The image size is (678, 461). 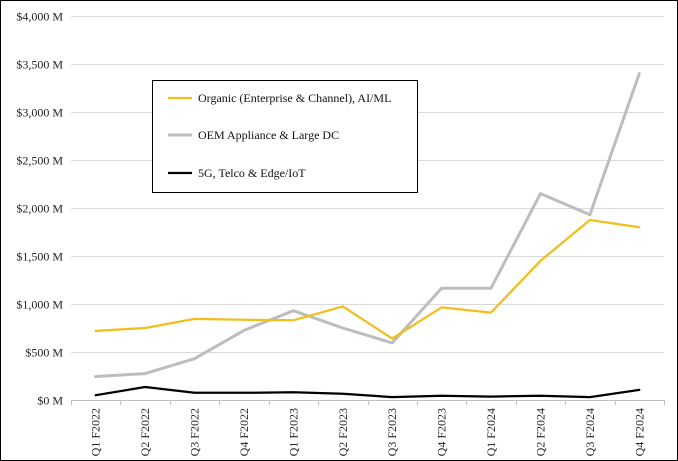 What do you see at coordinates (442, 432) in the screenshot?
I see `x-tick-label: Q4 F2023` at bounding box center [442, 432].